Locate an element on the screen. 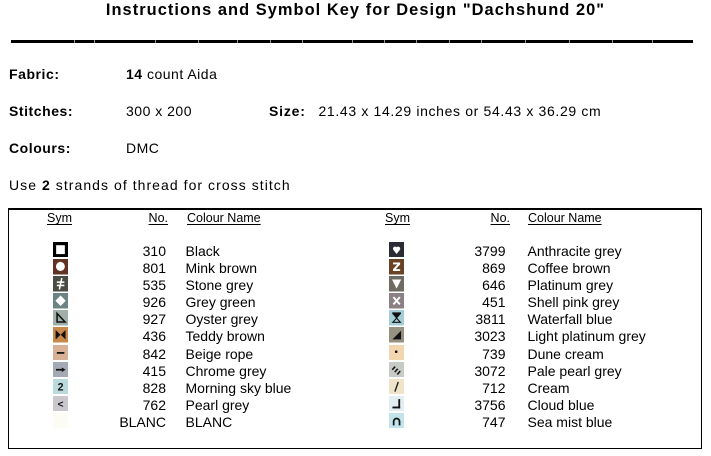 This screenshot has height=456, width=711. svg-text: 2 is located at coordinates (61, 387).